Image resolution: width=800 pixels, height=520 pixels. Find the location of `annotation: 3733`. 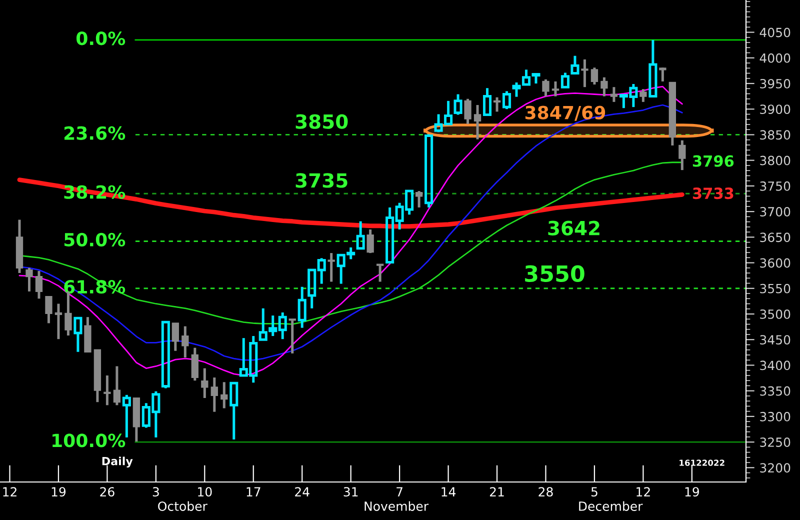

annotation: 3733 is located at coordinates (713, 194).